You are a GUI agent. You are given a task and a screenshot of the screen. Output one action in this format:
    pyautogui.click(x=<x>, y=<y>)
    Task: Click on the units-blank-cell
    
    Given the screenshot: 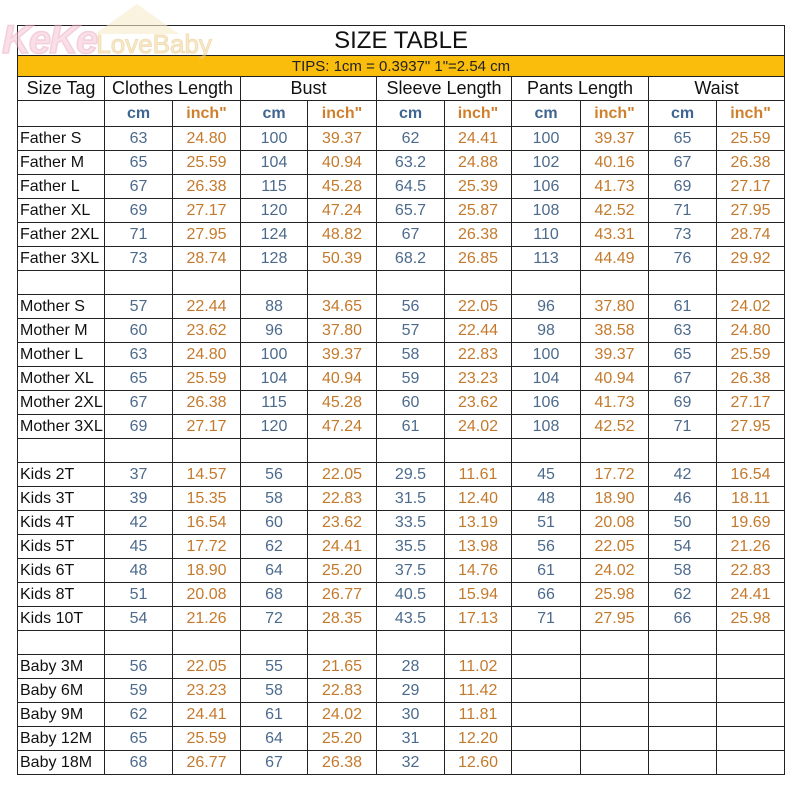 What is the action you would take?
    pyautogui.click(x=61, y=113)
    